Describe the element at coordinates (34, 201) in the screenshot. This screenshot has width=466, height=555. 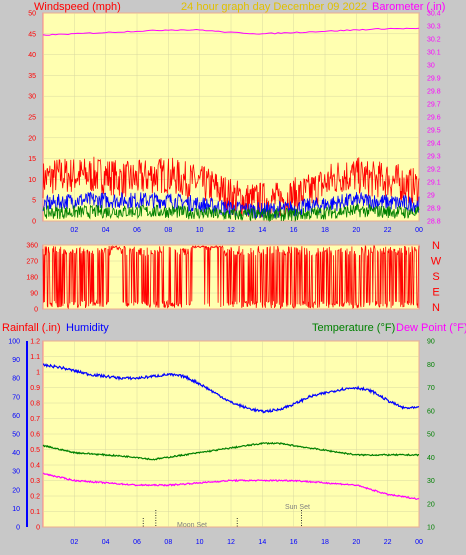
I see `wind-tick-label: 5` at that location.